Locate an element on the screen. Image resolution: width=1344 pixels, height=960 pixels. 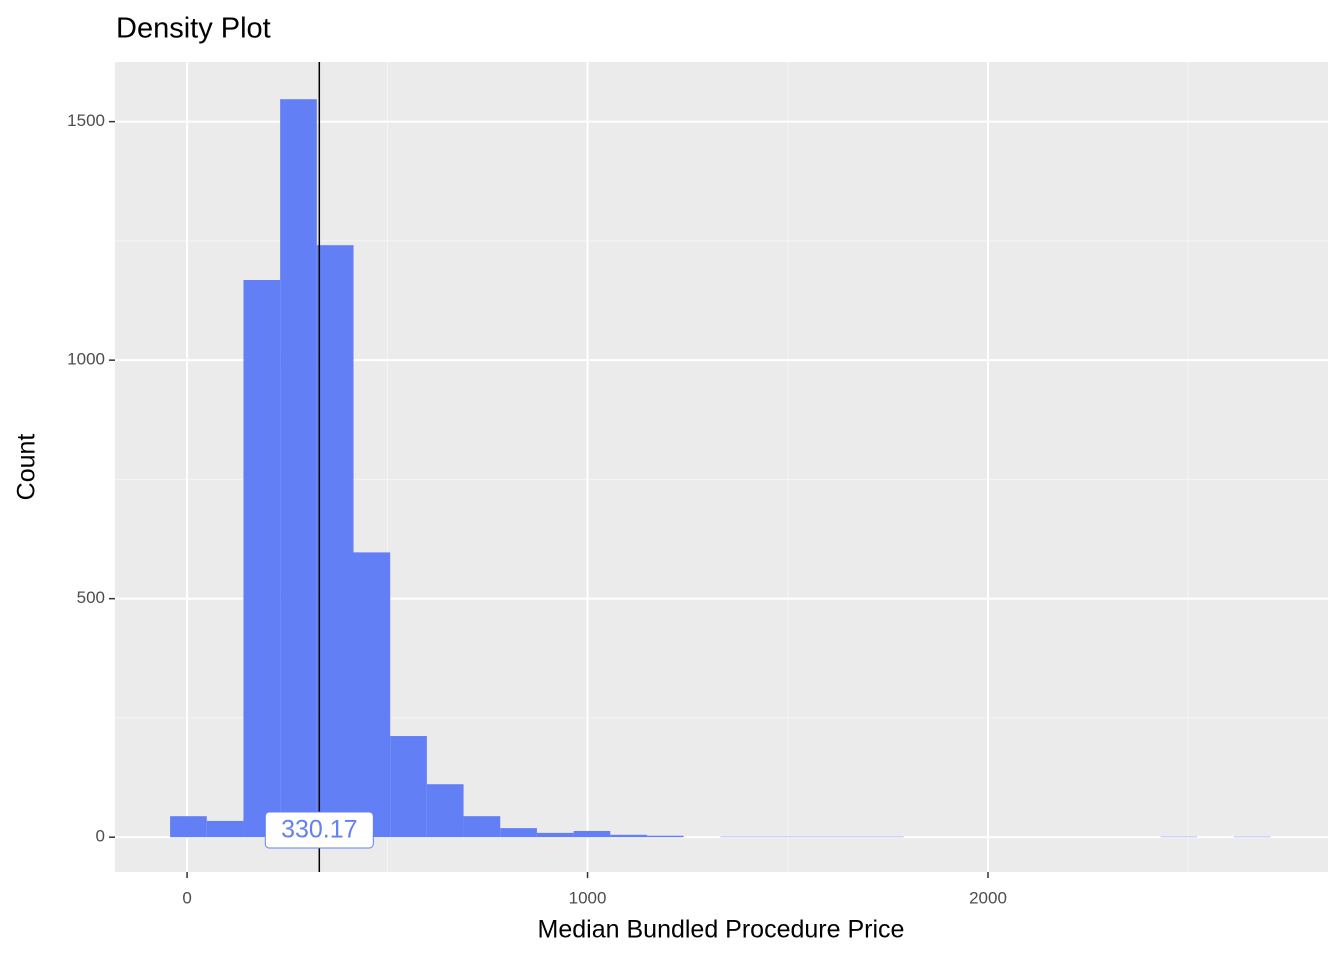
reference-label: 330.17 is located at coordinates (319, 830).